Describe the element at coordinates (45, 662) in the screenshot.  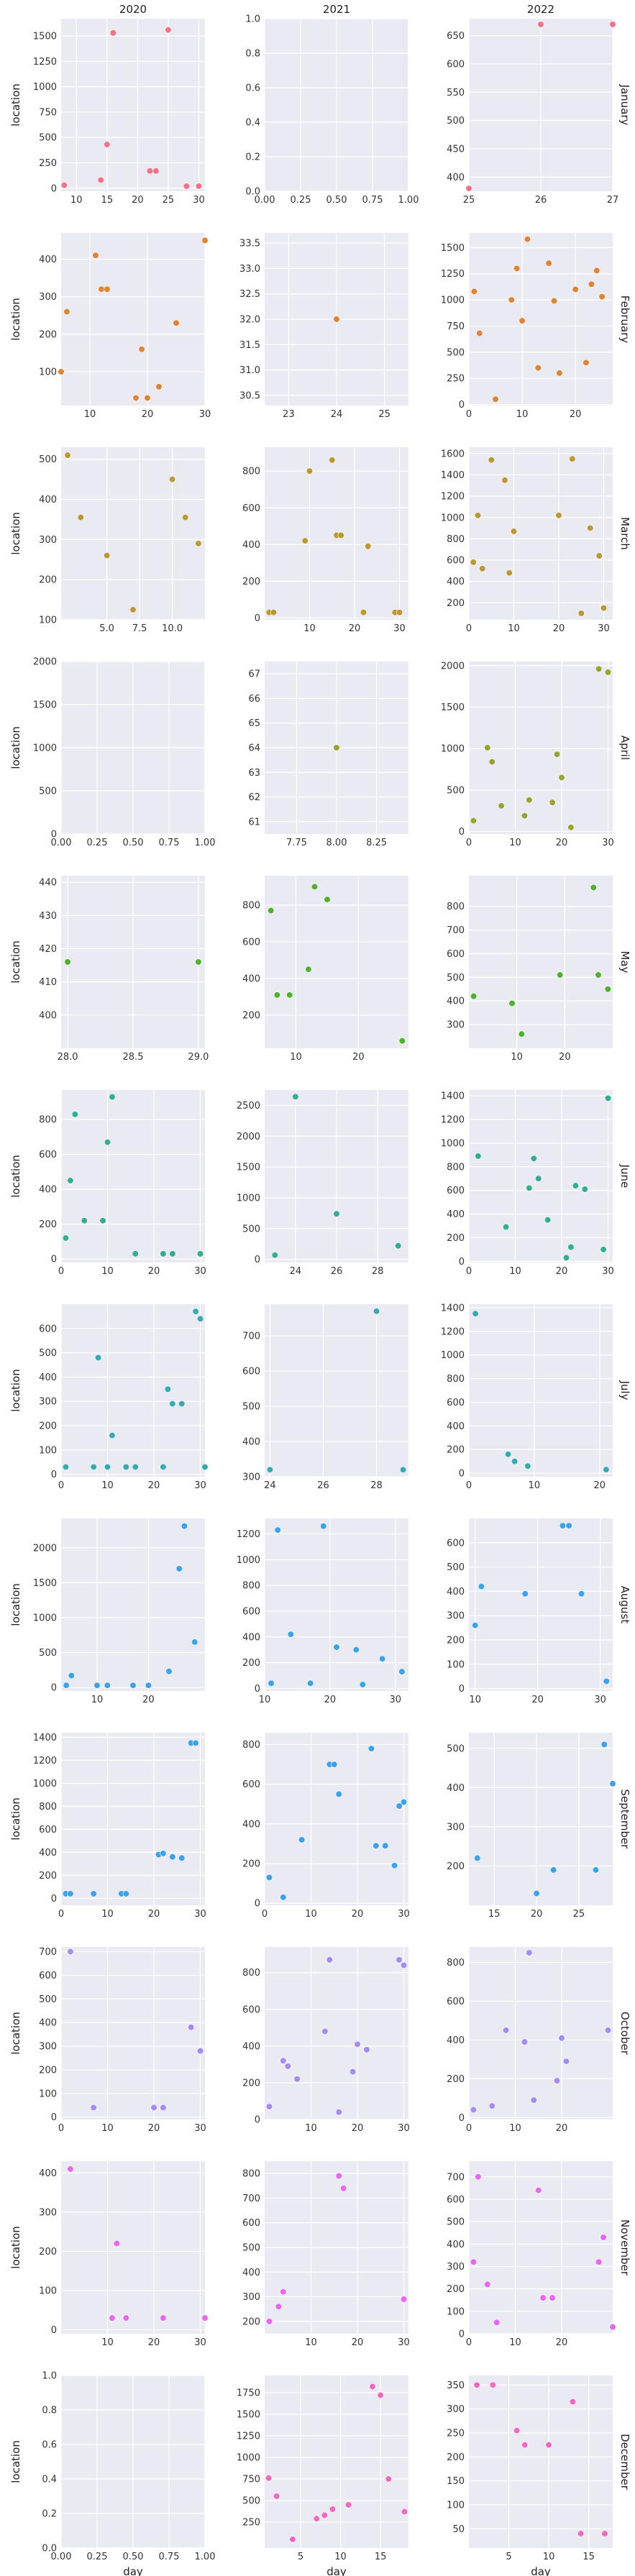
I see `y-tick-label: 2000` at that location.